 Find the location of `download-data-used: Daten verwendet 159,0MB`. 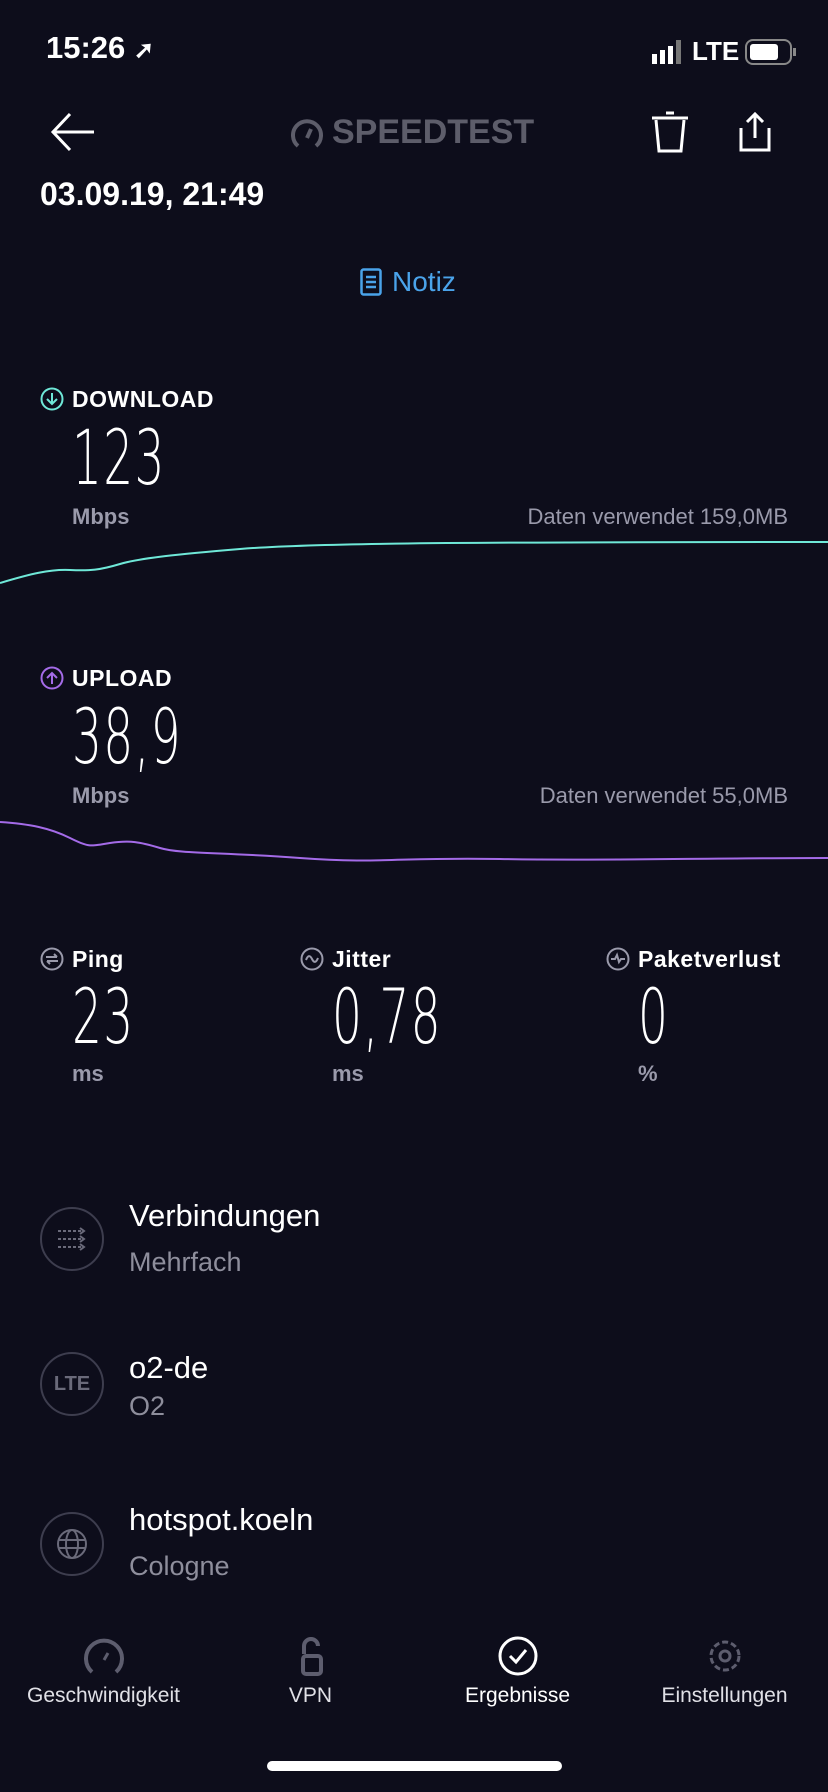

download-data-used: Daten verwendet 159,0MB is located at coordinates (658, 516).